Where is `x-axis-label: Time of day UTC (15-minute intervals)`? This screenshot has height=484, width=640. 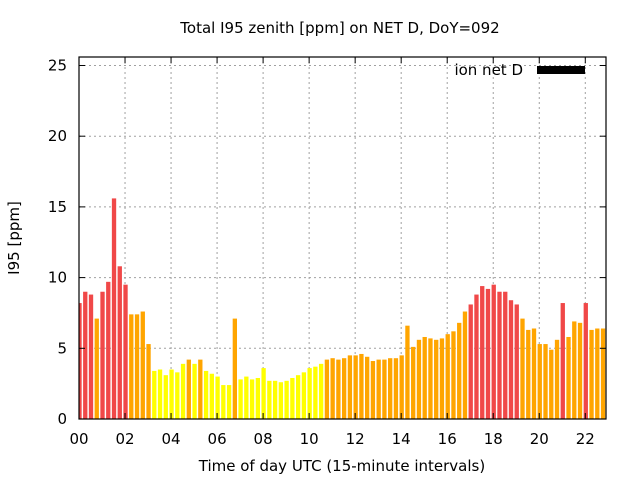 x-axis-label: Time of day UTC (15-minute intervals) is located at coordinates (341, 466).